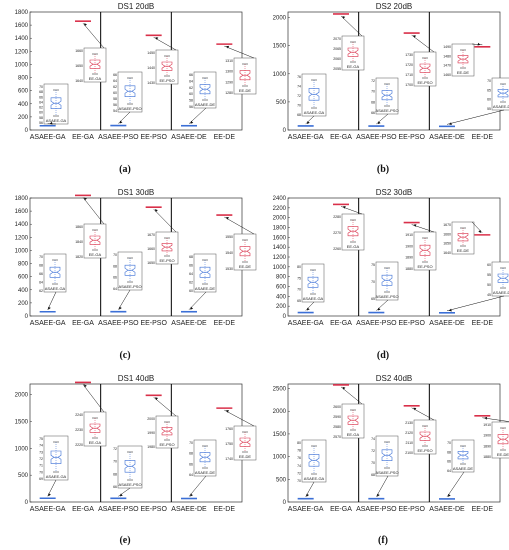 The width and height of the screenshot is (509, 550). Describe the element at coordinates (23, 118) in the screenshot. I see `y-tick-label: 200` at that location.